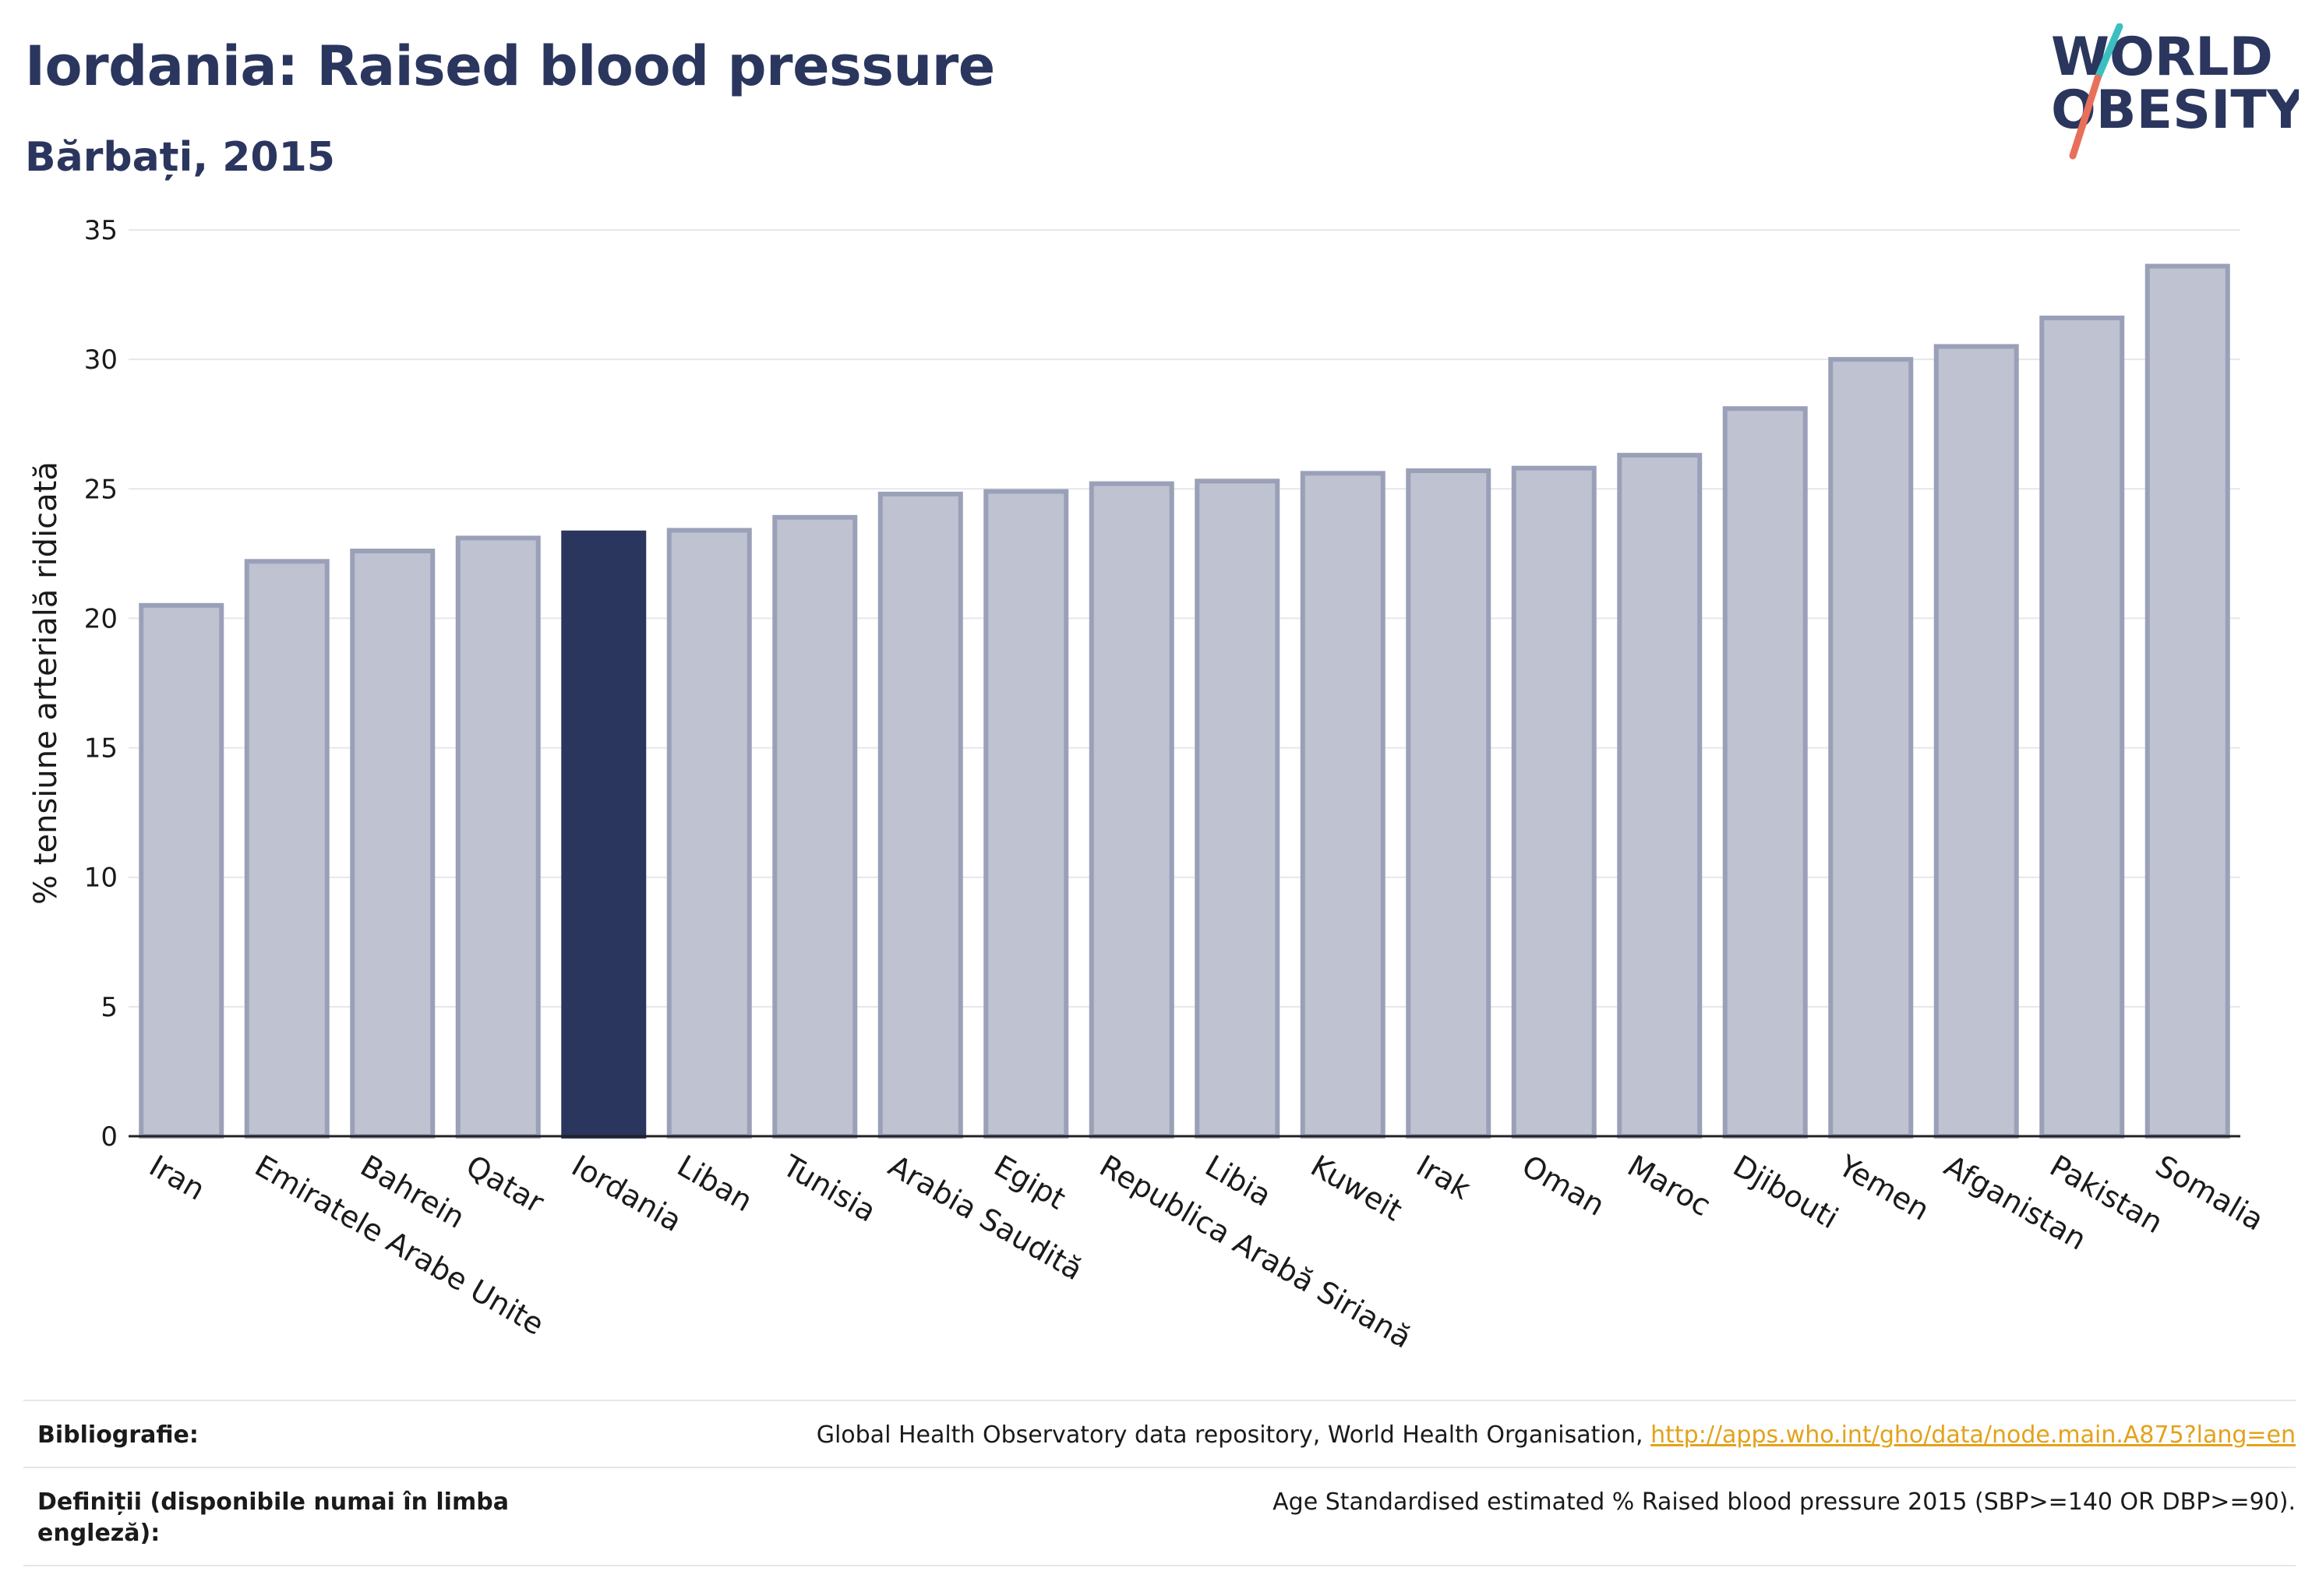 This screenshot has height=1596, width=2305. What do you see at coordinates (1563, 1186) in the screenshot?
I see `x-tick-label: Oman` at bounding box center [1563, 1186].